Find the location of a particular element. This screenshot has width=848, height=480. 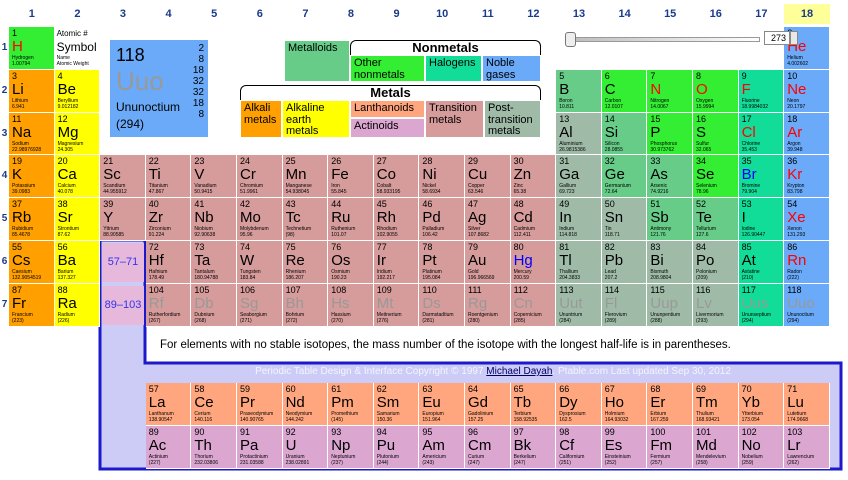

element-cell: 50 Sn Tin 118.71 is located at coordinates (624, 219).